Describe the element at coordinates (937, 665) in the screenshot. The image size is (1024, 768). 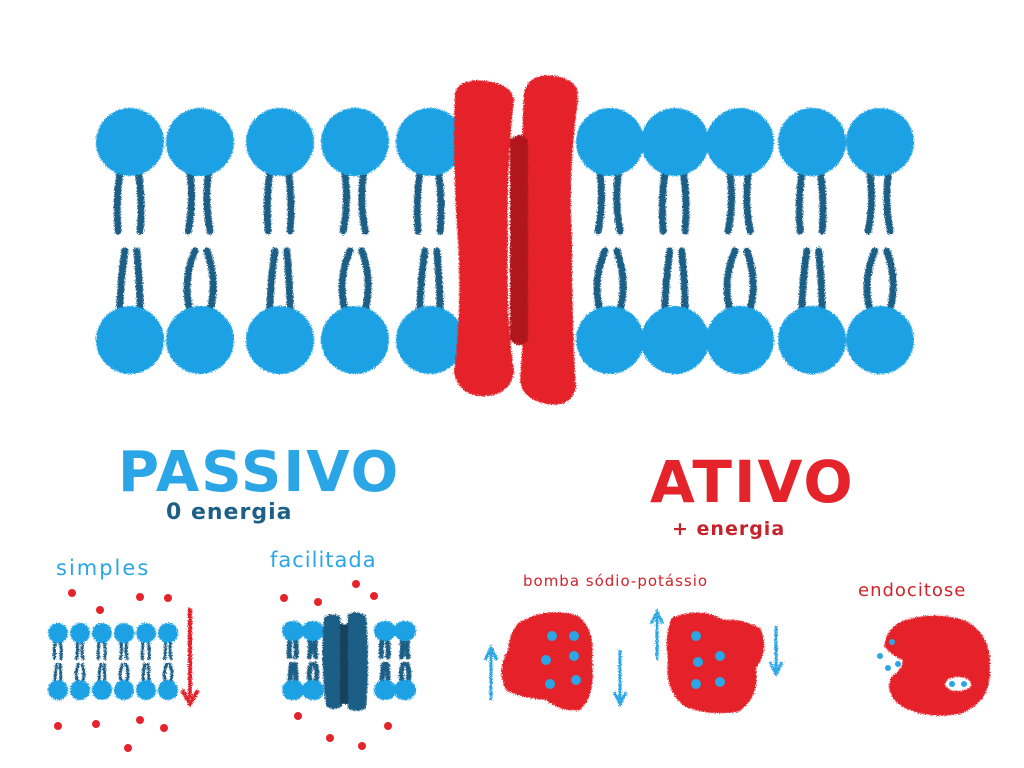
I see `endocytosis-cell` at that location.